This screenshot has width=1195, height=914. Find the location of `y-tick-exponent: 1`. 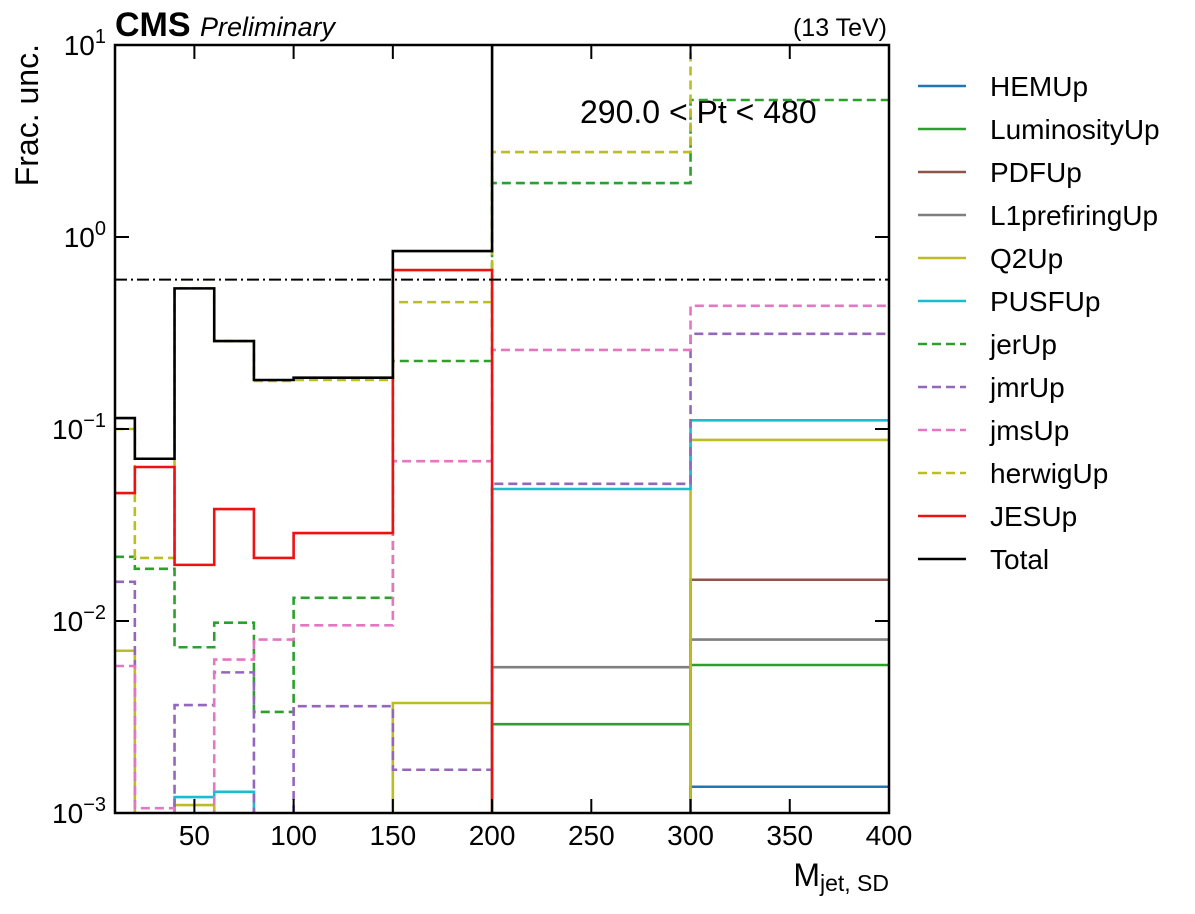

y-tick-exponent: 1 is located at coordinates (100, 37).